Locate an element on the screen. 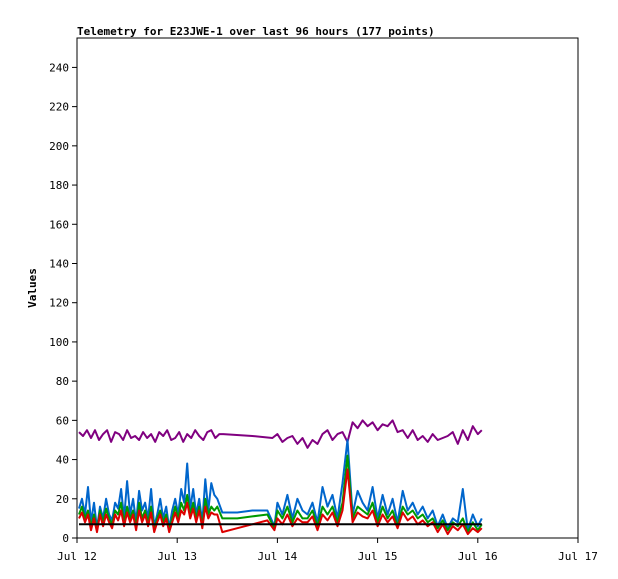 This screenshot has height=579, width=618. y-tick-label: 180 is located at coordinates (59, 185).